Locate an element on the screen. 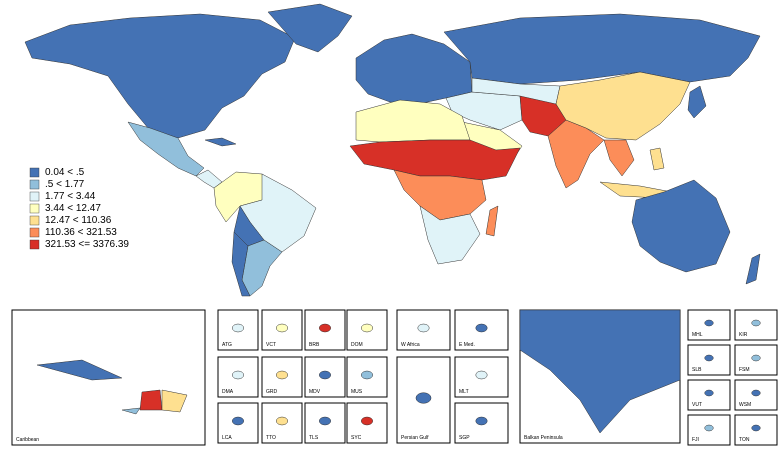 The height and width of the screenshot is (449, 779). new-zealand is located at coordinates (753, 269).